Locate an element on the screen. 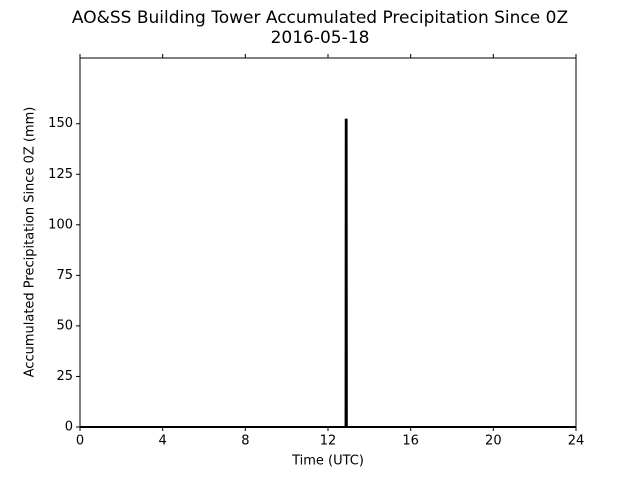  x-tick-label: 24 is located at coordinates (576, 441).